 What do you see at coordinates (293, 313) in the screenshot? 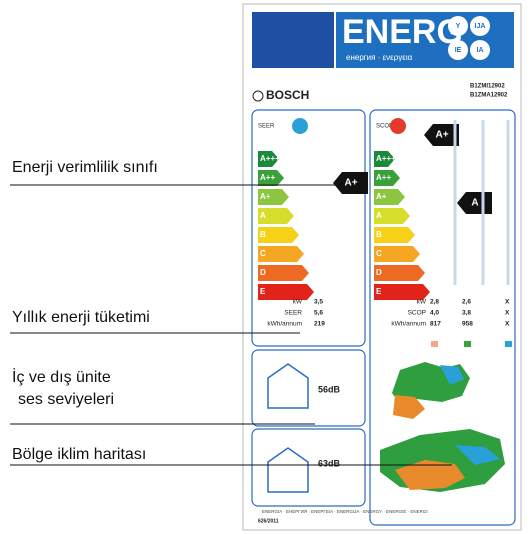
I see `cooling-value: SEER` at bounding box center [293, 313].